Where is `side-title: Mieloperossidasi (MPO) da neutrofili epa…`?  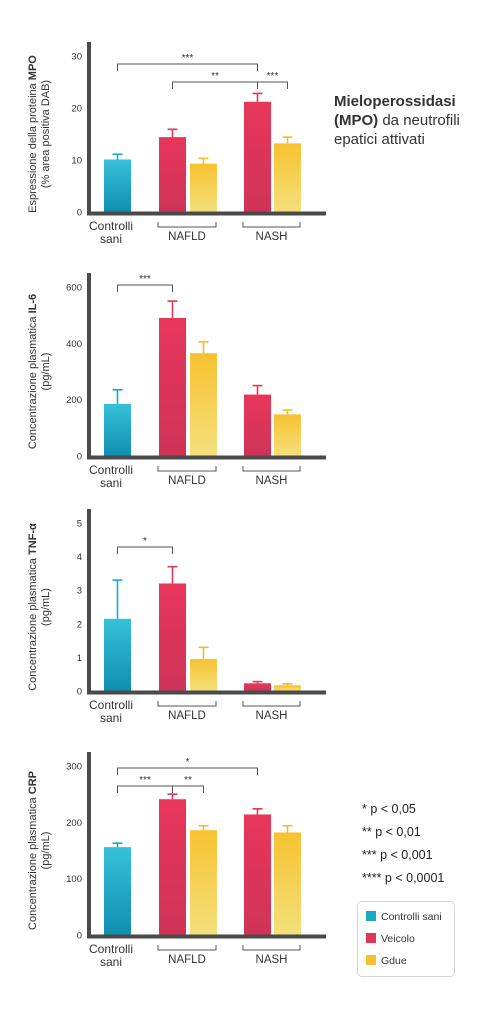
side-title: Mieloperossidasi (MPO) da neutrofili epa… is located at coordinates (404, 120).